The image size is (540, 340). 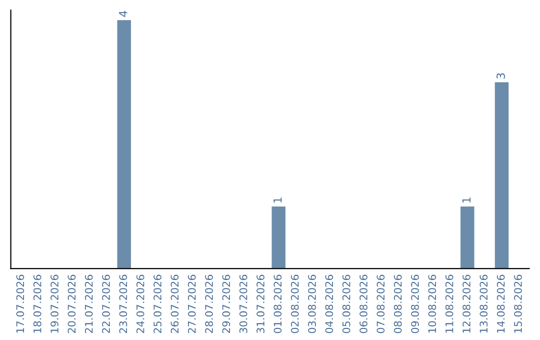 What do you see at coordinates (123, 304) in the screenshot?
I see `x-tick-label: 23.07.2026` at bounding box center [123, 304].